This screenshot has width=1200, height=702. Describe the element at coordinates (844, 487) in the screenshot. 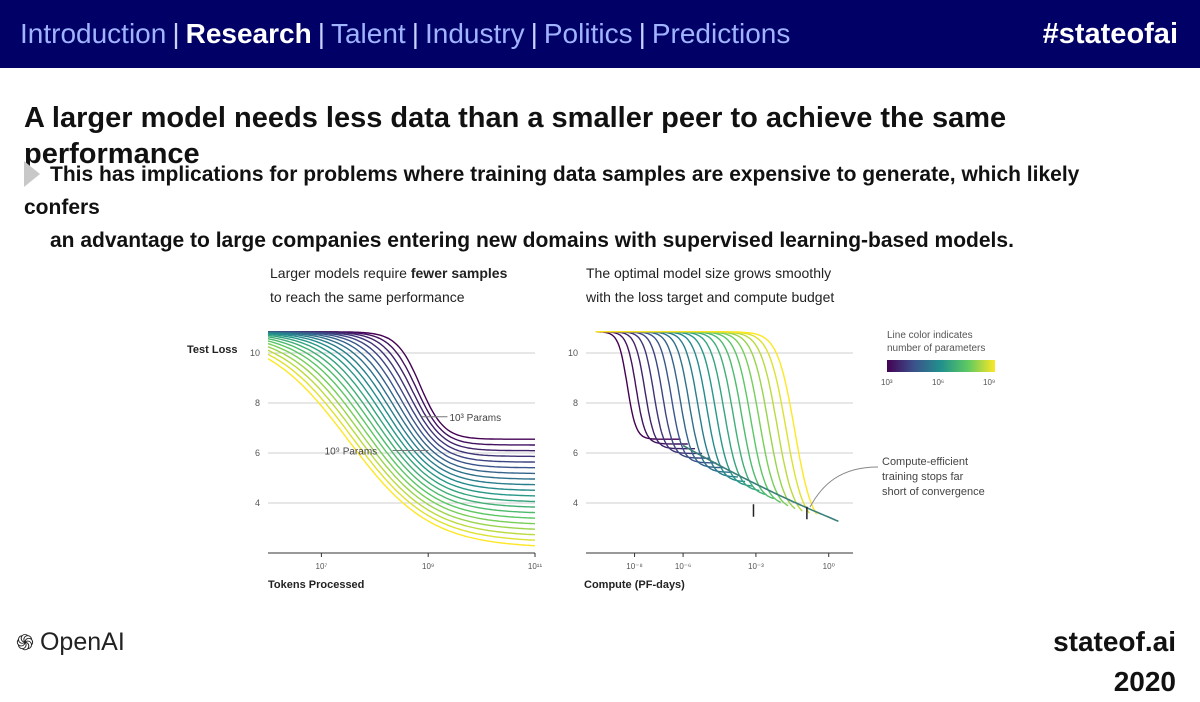

I see `annotation-arrow` at that location.